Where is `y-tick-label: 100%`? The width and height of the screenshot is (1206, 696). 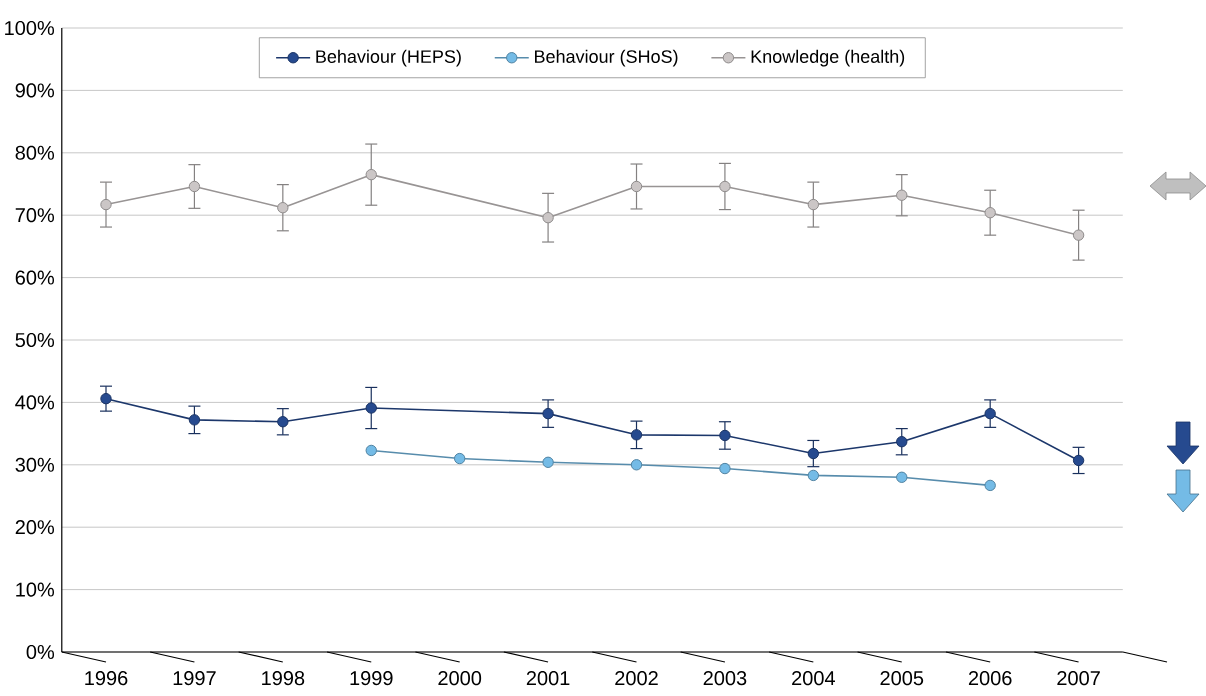
y-tick-label: 100% is located at coordinates (30, 28).